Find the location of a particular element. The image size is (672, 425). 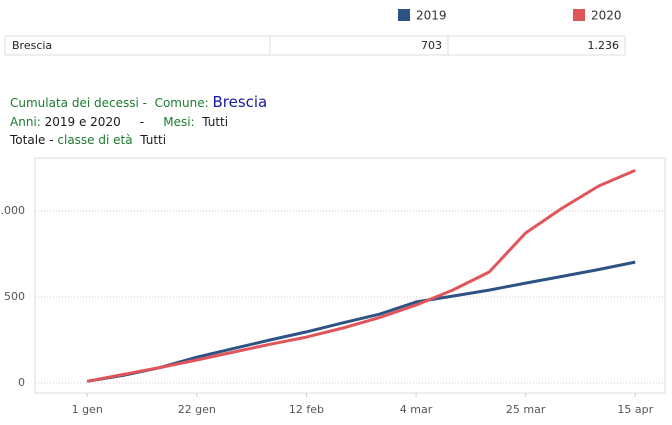

subtitle-line: Cumulata dei decessi - Comune: Brescia is located at coordinates (138, 102).